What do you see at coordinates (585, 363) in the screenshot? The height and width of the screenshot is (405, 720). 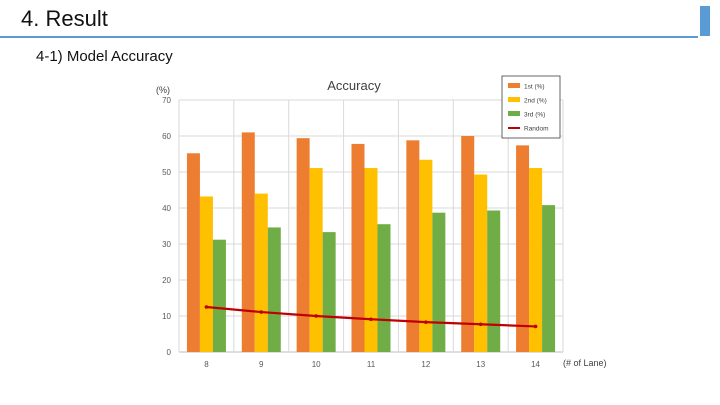 I see `x-axis-label: (# of Lane)` at bounding box center [585, 363].